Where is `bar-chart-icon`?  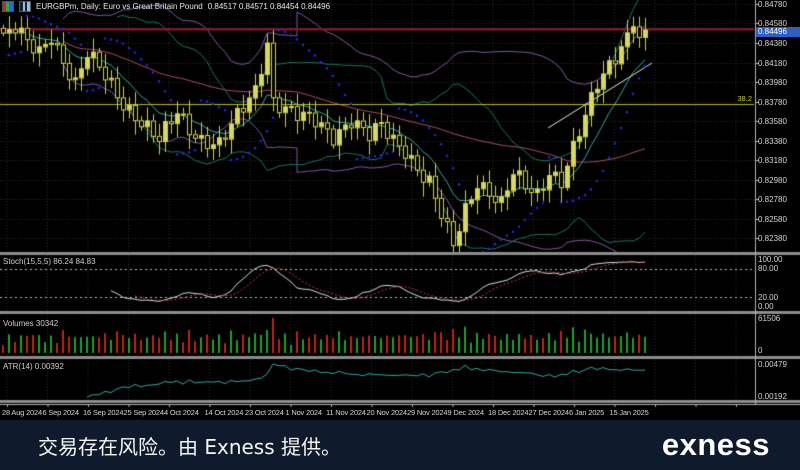
bar-chart-icon is located at coordinates (8, 6).